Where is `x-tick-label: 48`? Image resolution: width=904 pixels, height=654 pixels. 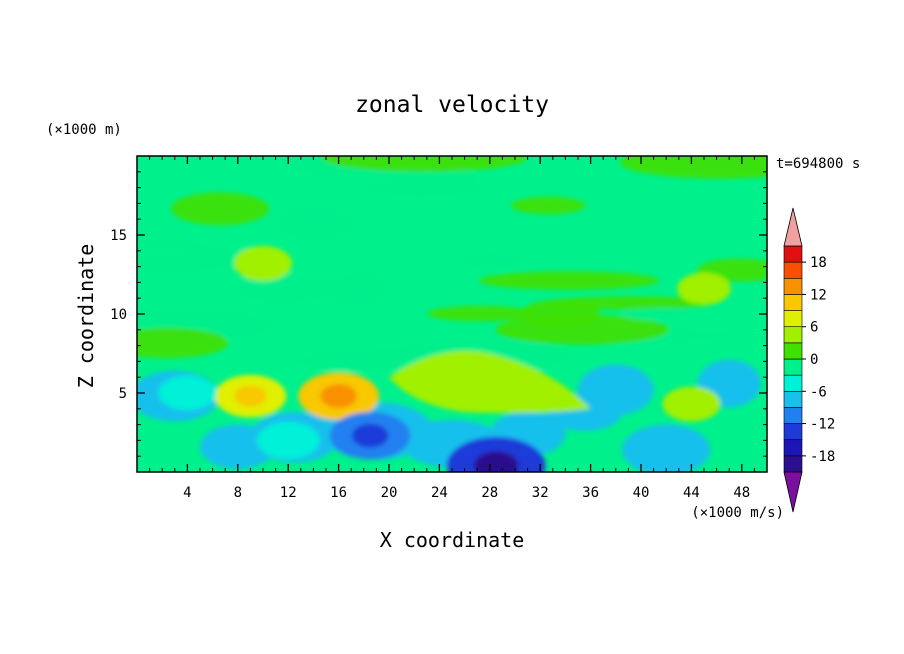
x-tick-label: 48 is located at coordinates (741, 493).